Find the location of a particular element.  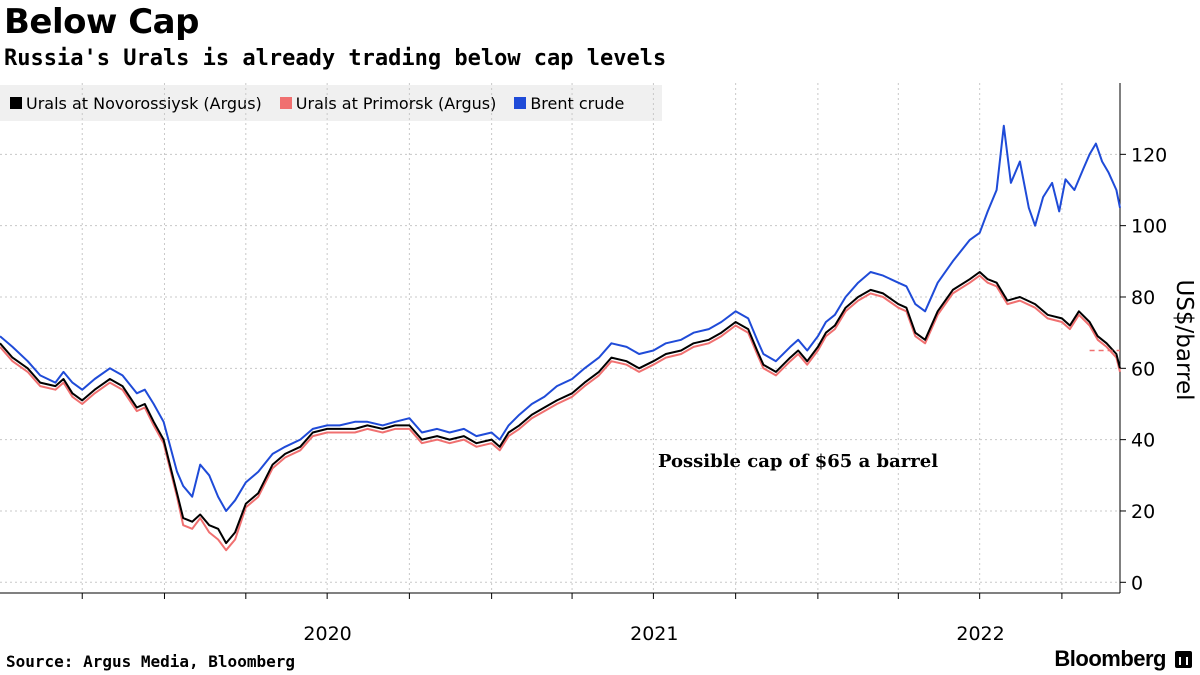

x-tick-label: 2021 is located at coordinates (654, 634).